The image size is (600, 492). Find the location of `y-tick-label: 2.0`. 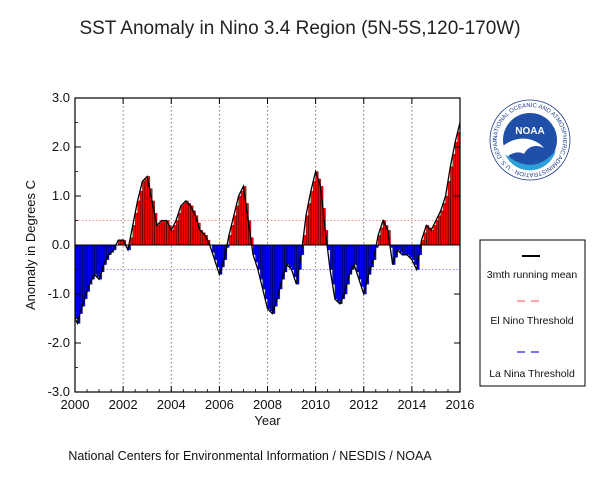

y-tick-label: 2.0 is located at coordinates (61, 146).